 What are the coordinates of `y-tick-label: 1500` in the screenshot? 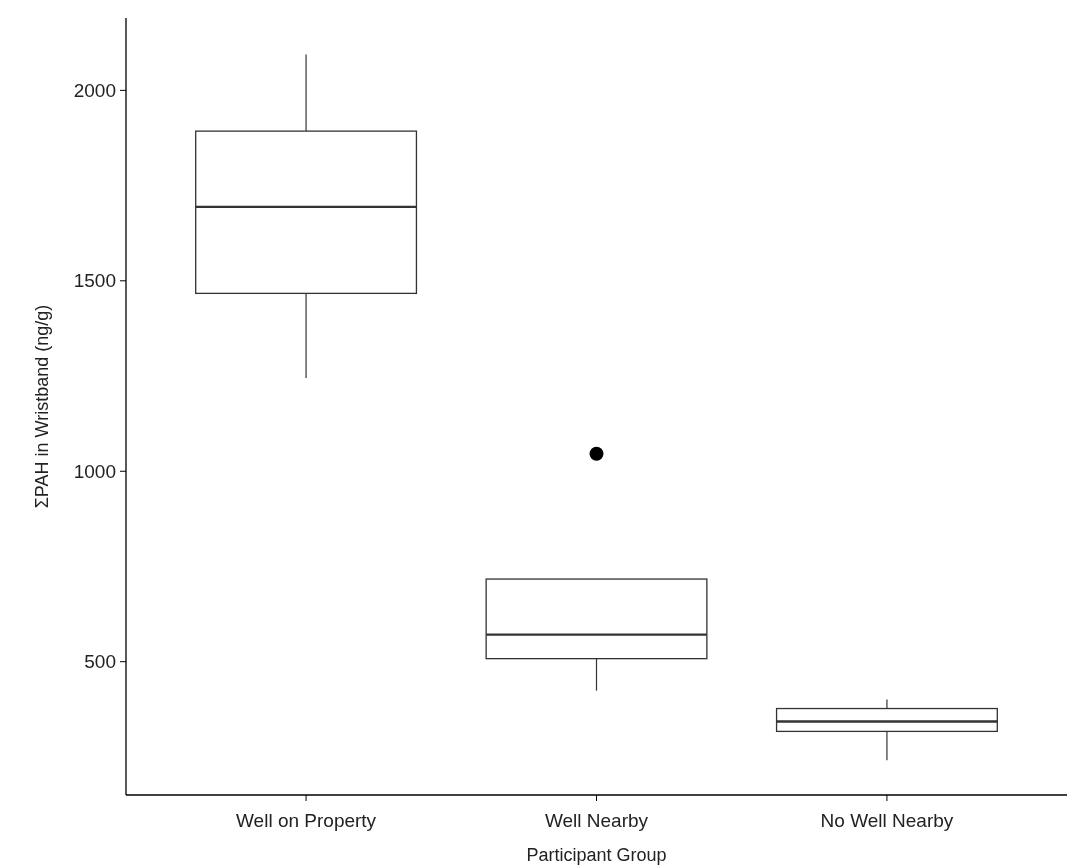 It's located at (94, 281).